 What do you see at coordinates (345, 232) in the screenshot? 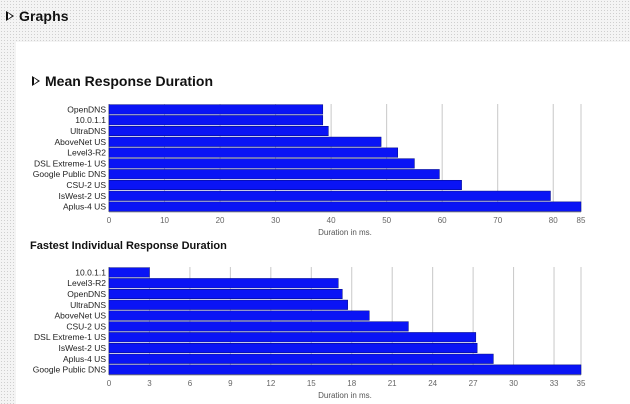
I see `chart1-x-axis-title: Duration in ms.` at bounding box center [345, 232].